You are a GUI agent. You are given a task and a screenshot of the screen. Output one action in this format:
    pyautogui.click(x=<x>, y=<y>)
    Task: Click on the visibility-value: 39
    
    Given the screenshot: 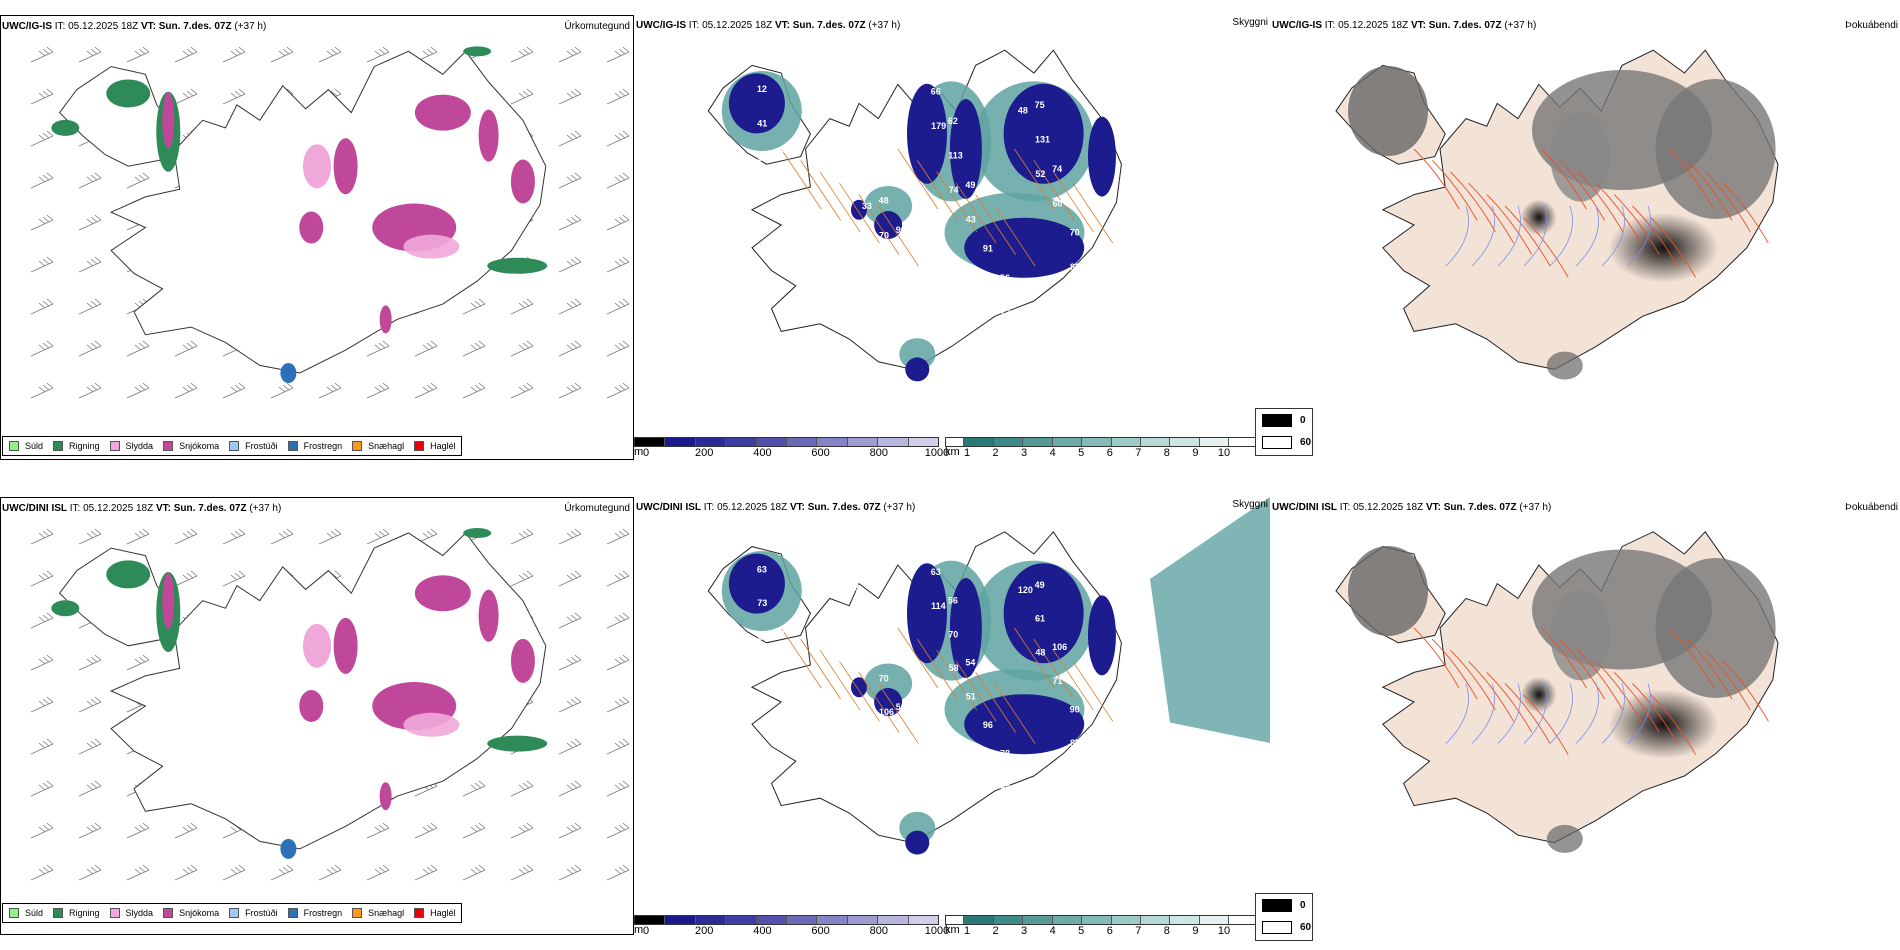 What is the action you would take?
    pyautogui.click(x=780, y=665)
    